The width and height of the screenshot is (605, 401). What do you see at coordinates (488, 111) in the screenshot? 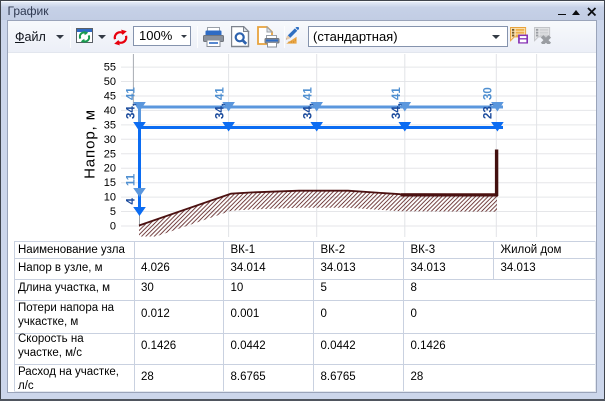
I see `svg-text: 23,` at bounding box center [488, 111].